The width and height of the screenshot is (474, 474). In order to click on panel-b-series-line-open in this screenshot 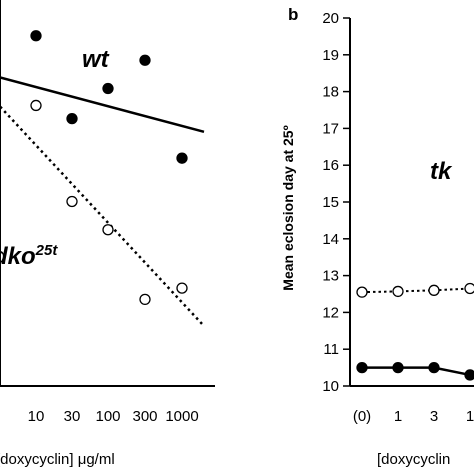, I will do `click(416, 290)`.